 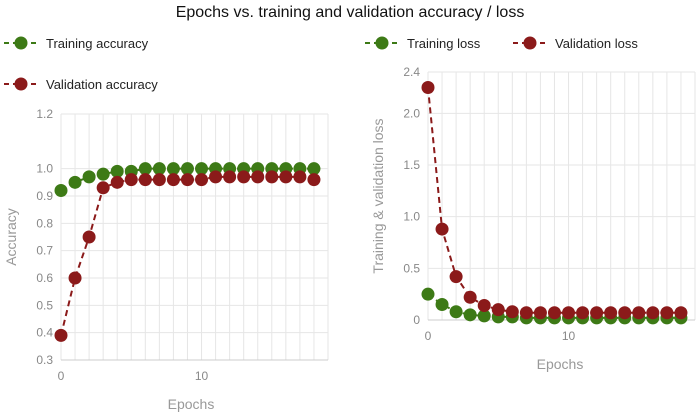 What do you see at coordinates (44, 333) in the screenshot?
I see `acc-y-tick-label: 0.4` at bounding box center [44, 333].